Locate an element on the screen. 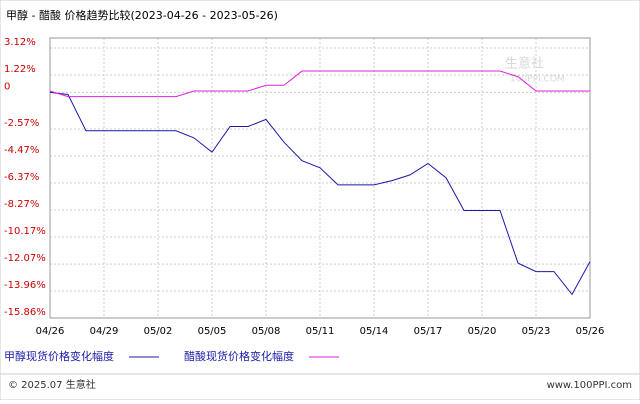 The width and height of the screenshot is (640, 404). y-tick-label: -13.96% is located at coordinates (25, 285).